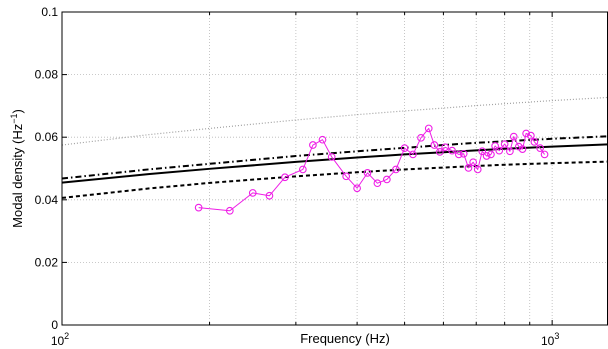 This screenshot has height=349, width=608. Describe the element at coordinates (60, 339) in the screenshot. I see `x-tick-label: 10²` at that location.